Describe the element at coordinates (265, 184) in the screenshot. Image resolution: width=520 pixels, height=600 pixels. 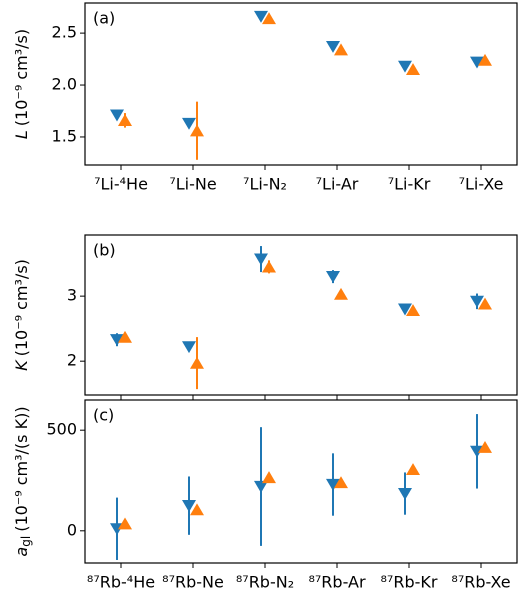
I see `x-tick-label: ⁷Li-N₂` at that location.